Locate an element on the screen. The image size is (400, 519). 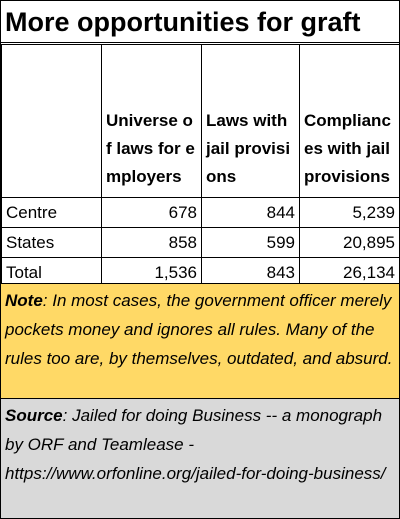
table-row: States 858 599 20,895 is located at coordinates (200, 242).